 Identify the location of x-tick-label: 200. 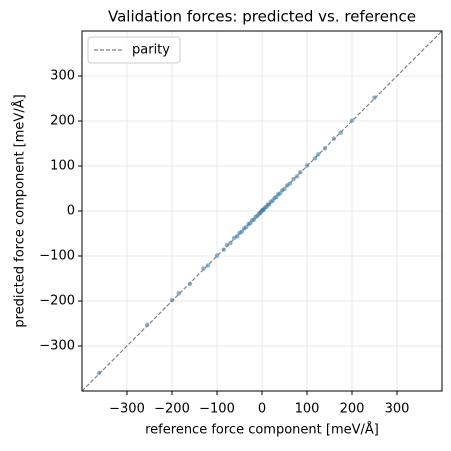
(352, 409).